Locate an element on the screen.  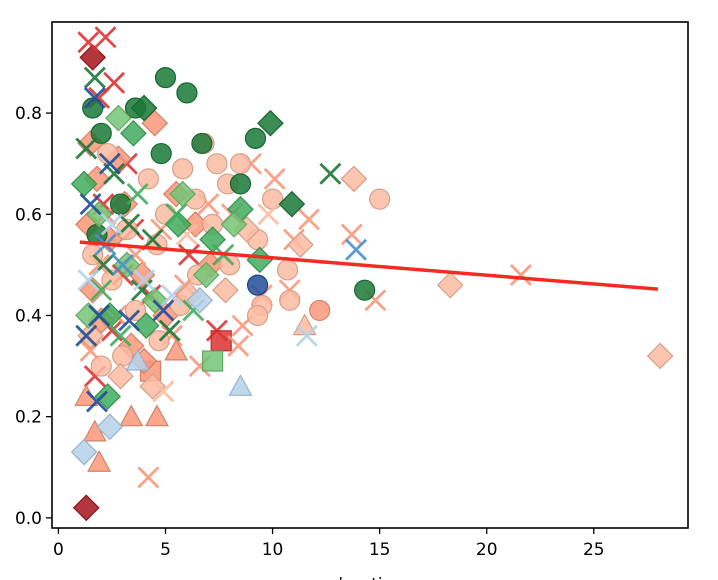
x-tick-label: 15 is located at coordinates (380, 550).